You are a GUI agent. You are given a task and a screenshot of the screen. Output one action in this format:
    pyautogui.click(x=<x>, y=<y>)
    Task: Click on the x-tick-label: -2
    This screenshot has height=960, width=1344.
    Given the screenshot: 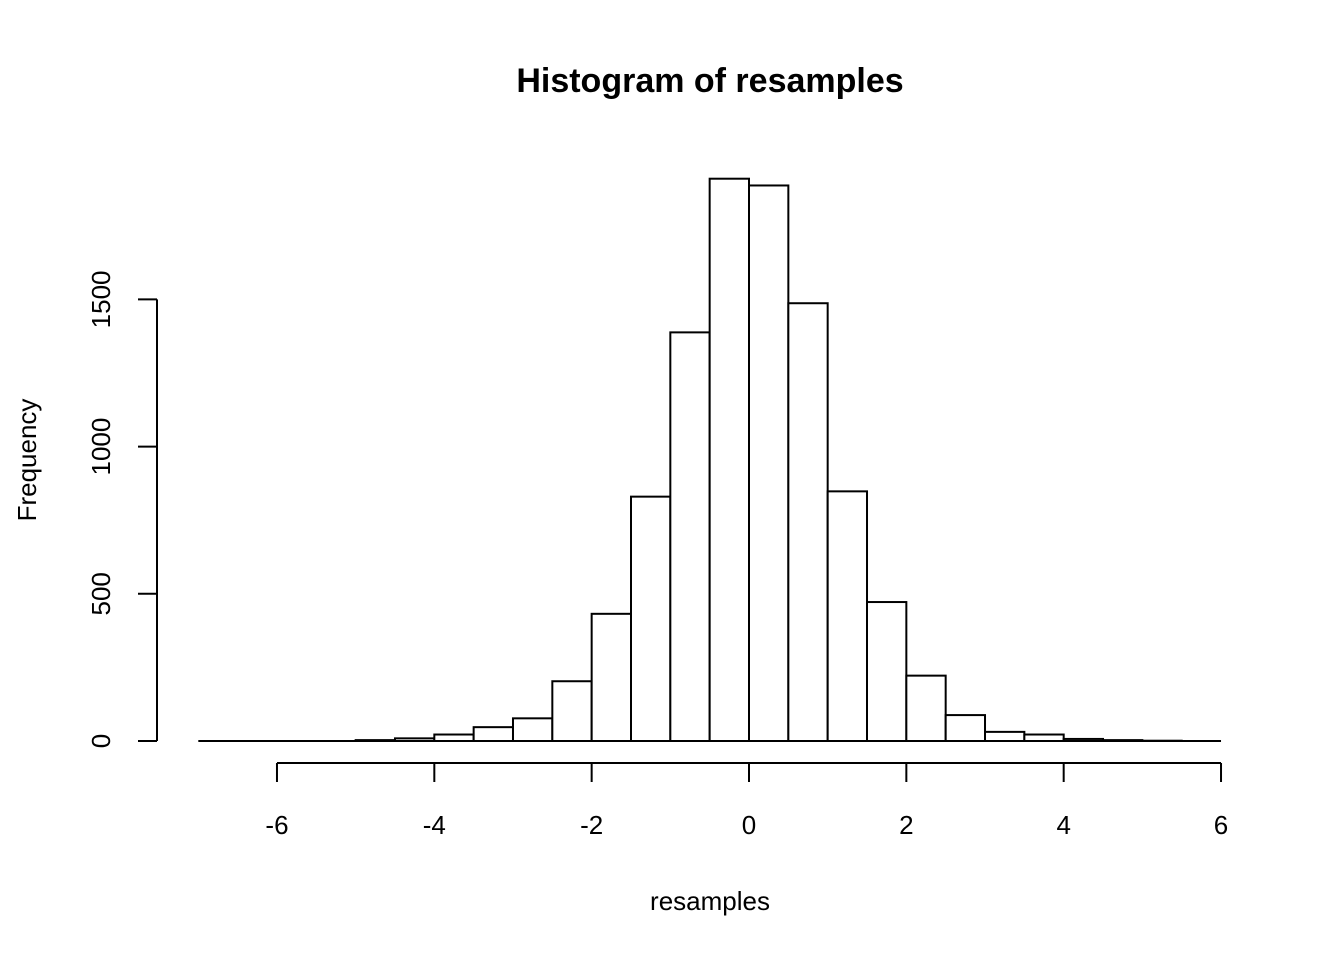 What is the action you would take?
    pyautogui.click(x=591, y=825)
    